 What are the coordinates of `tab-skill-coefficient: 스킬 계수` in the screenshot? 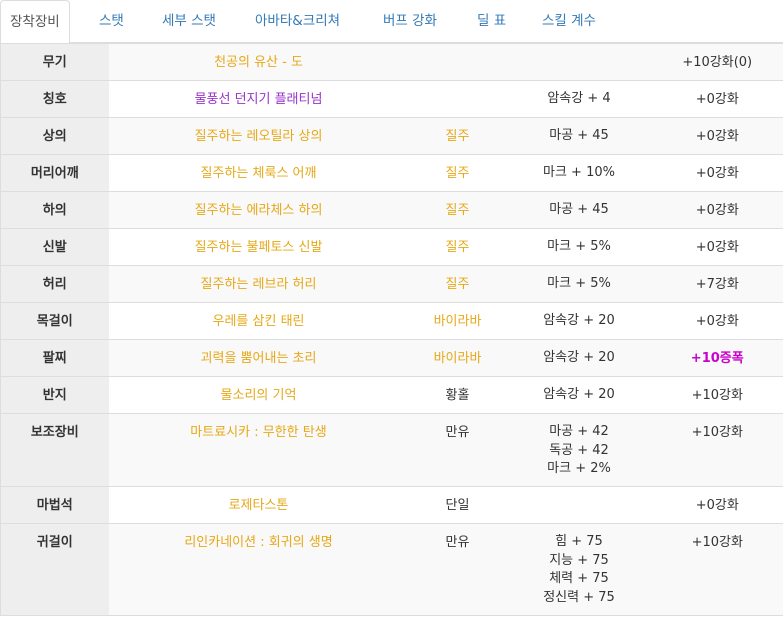 It's located at (569, 21).